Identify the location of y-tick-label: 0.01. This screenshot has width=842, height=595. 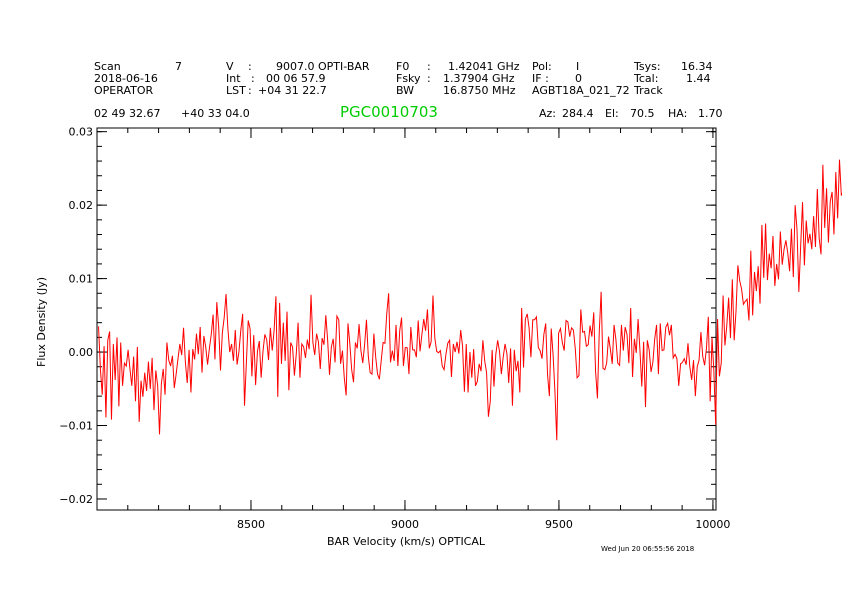
(81, 279).